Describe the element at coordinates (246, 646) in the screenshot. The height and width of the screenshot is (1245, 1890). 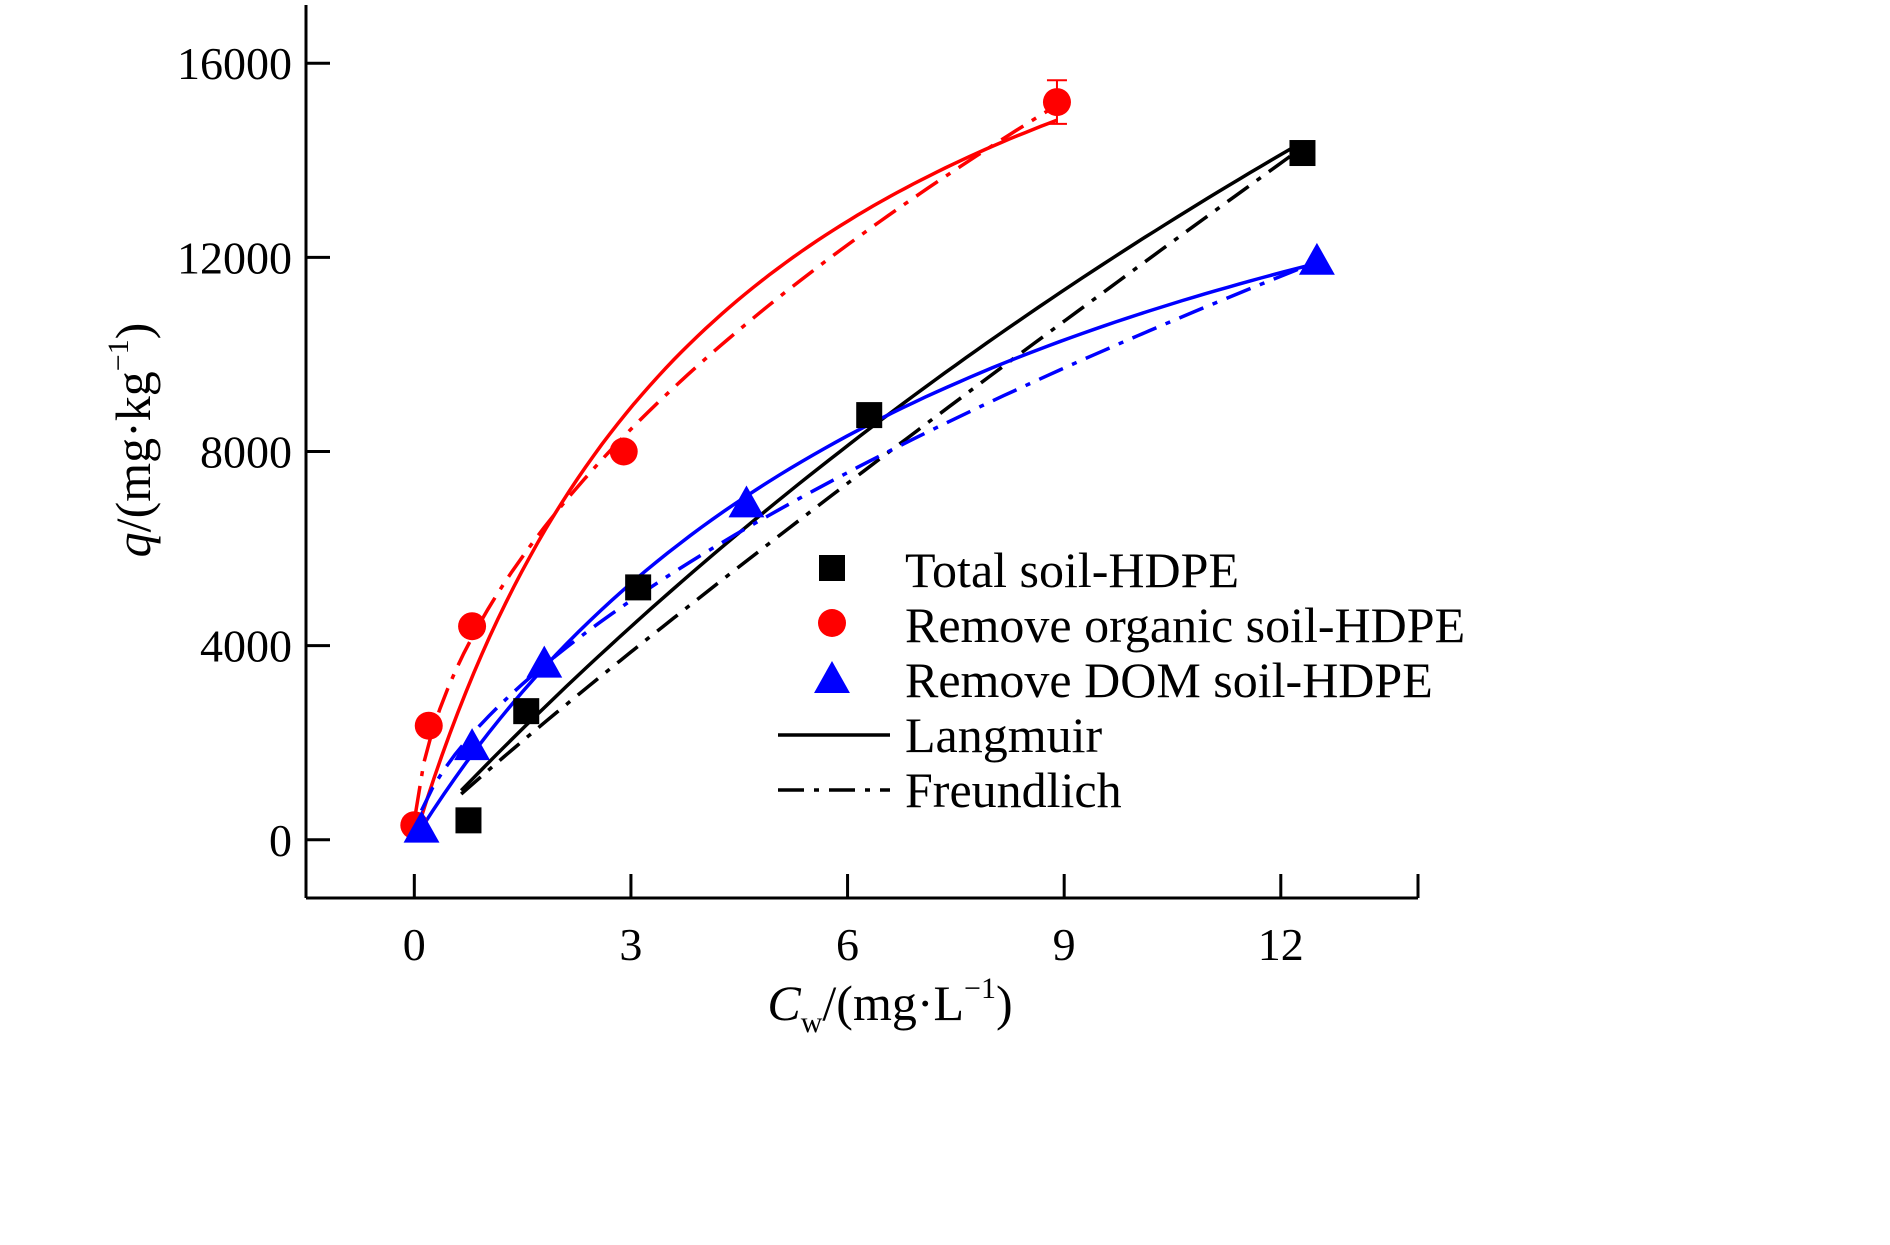
I see `y-tick-label: 4000` at that location.